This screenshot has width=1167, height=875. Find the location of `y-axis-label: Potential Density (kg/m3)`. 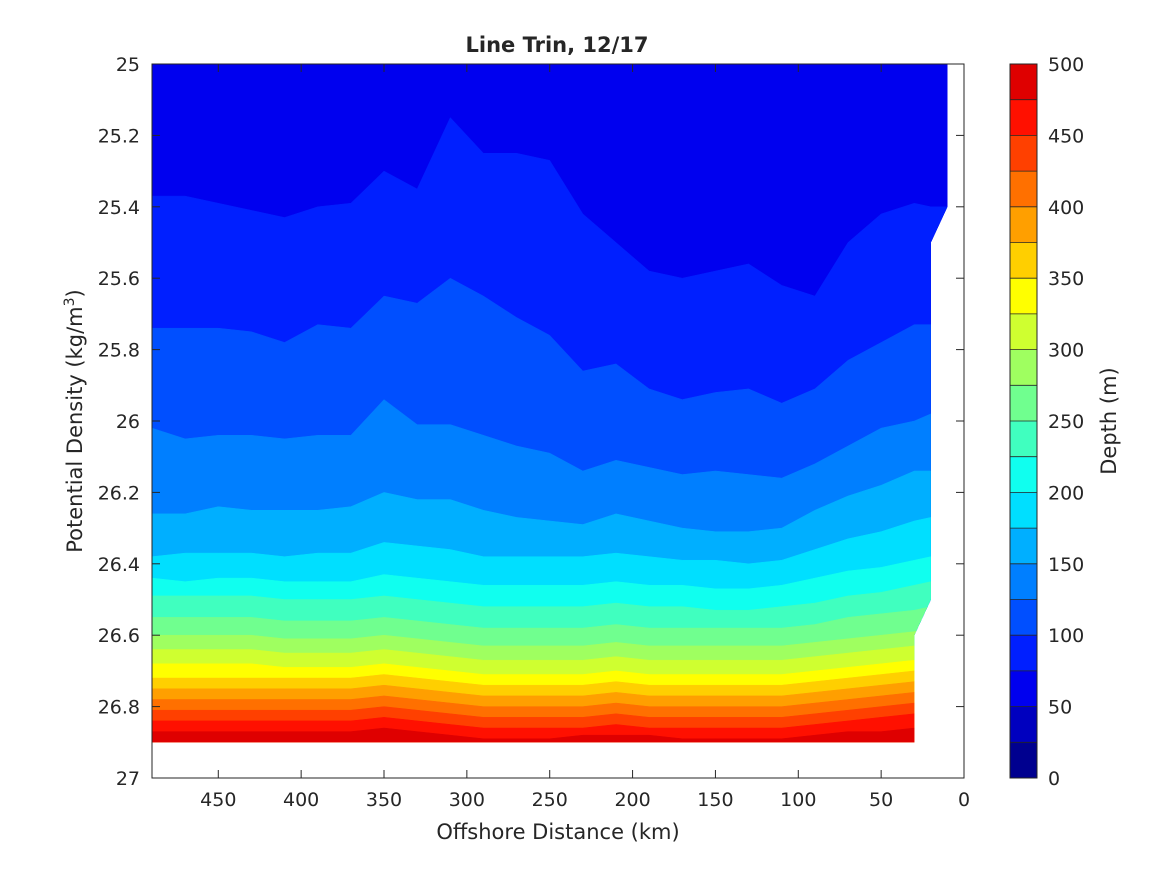

y-axis-label: Potential Density (kg/m3) is located at coordinates (74, 421).